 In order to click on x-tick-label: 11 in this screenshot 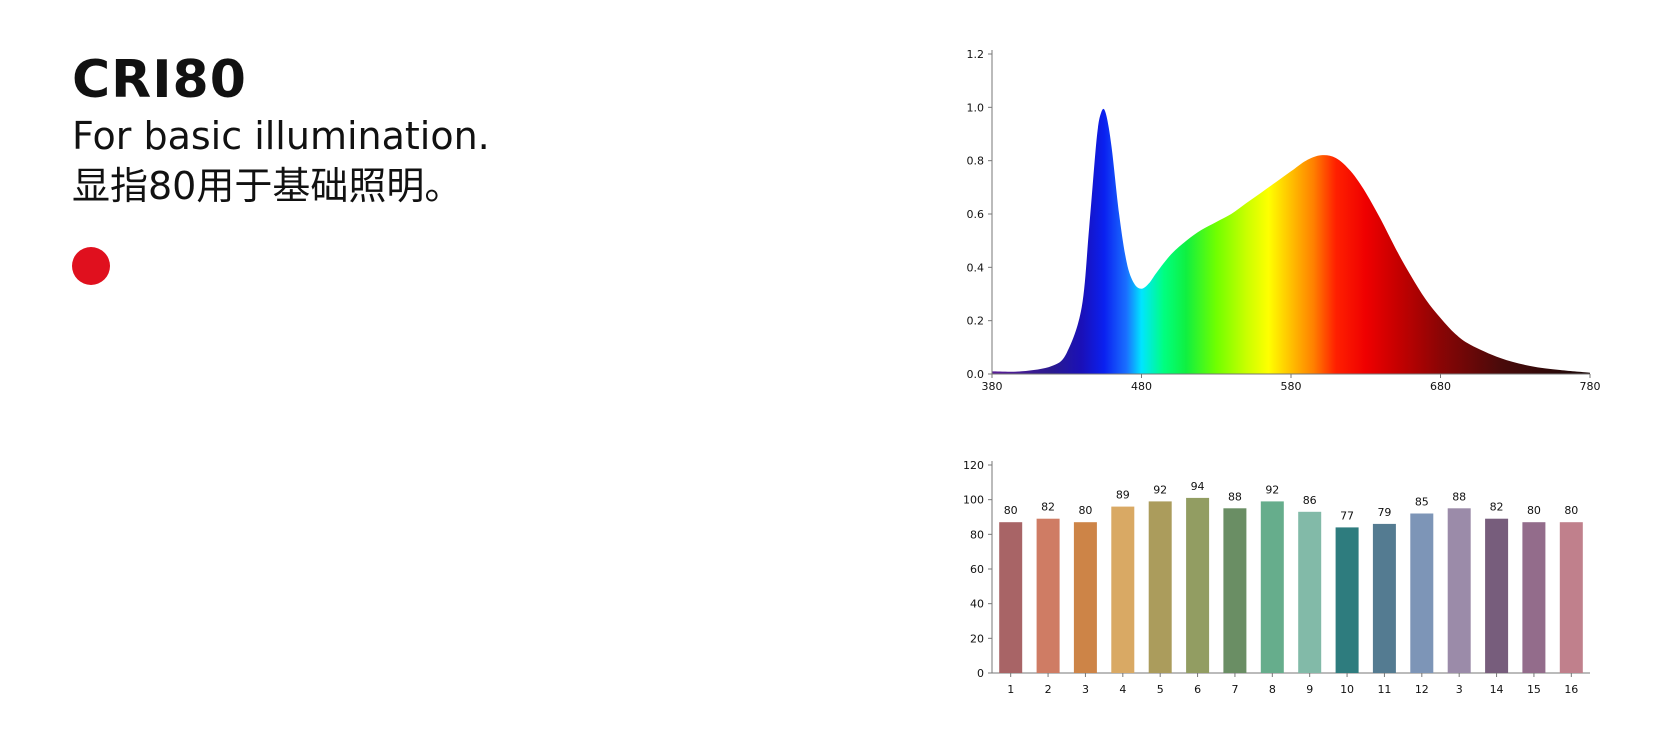, I will do `click(1384, 689)`.